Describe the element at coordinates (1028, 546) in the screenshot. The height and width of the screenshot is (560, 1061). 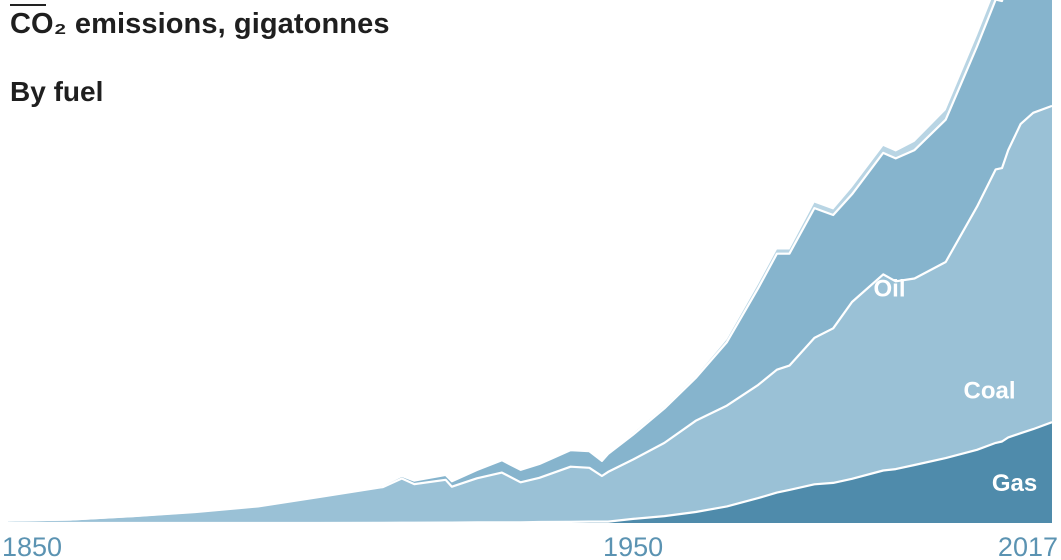
I see `x-tick-label-2017: 2017` at that location.